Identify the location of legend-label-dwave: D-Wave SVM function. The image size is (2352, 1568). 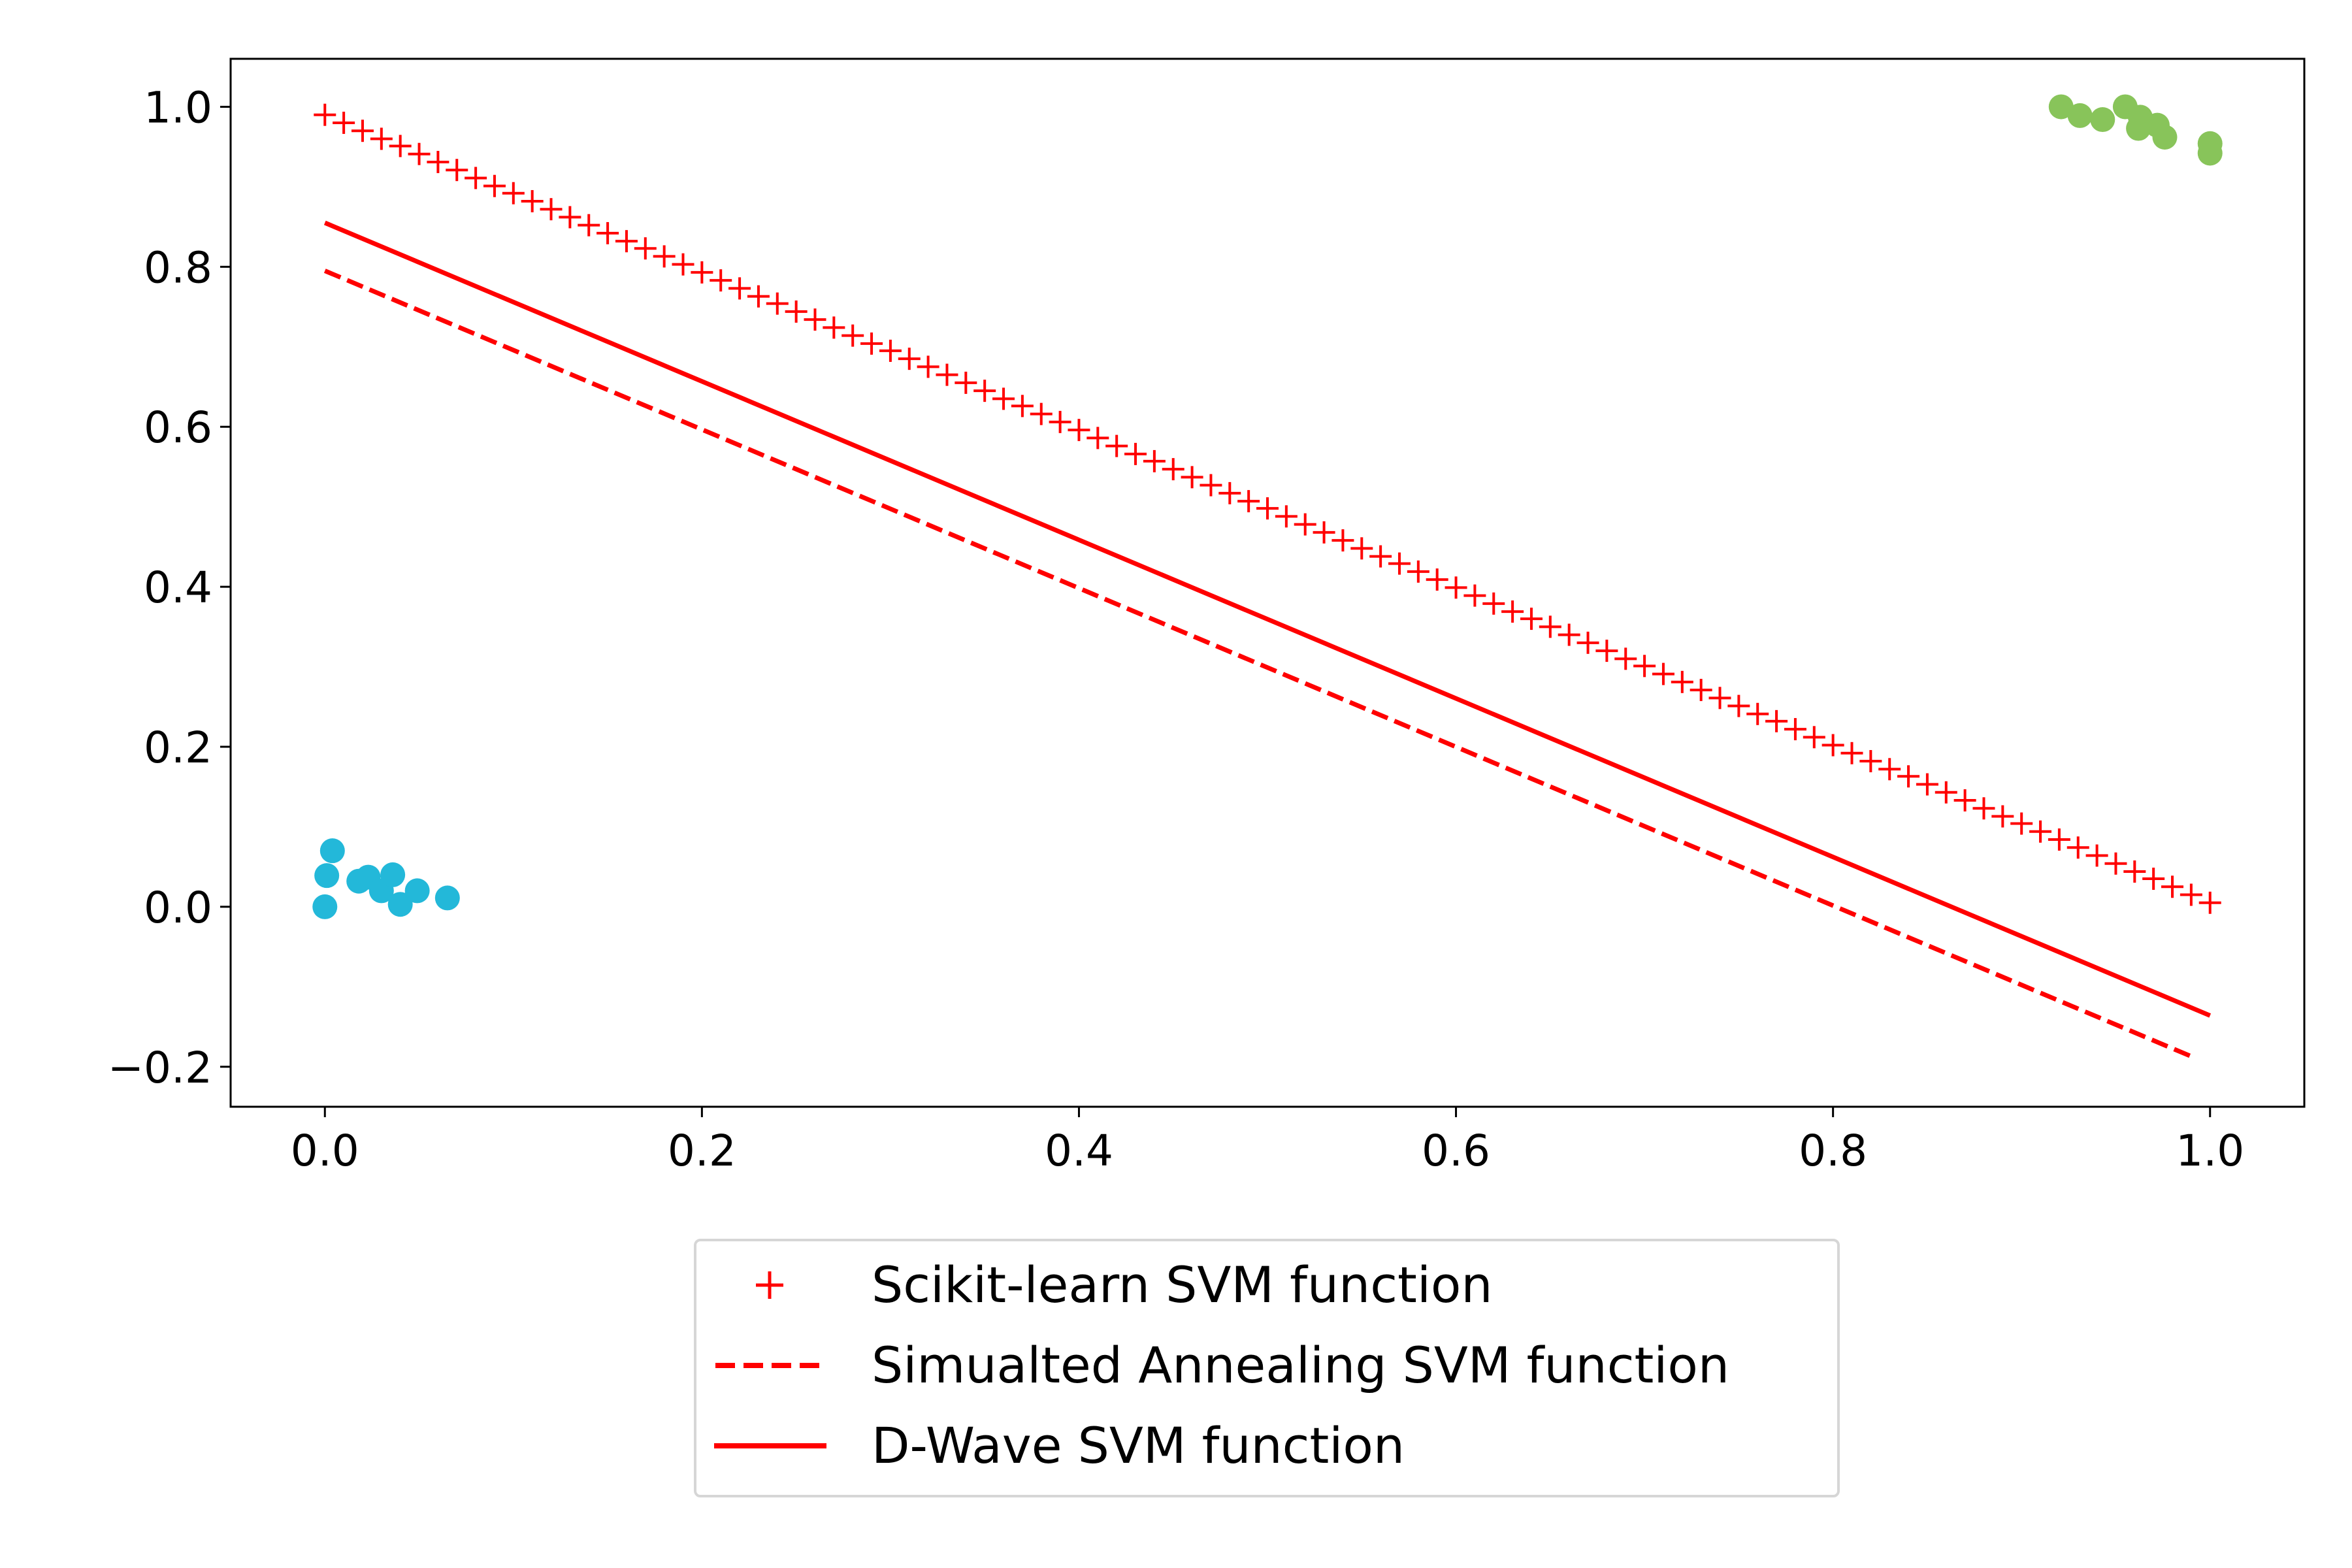
(1138, 1445).